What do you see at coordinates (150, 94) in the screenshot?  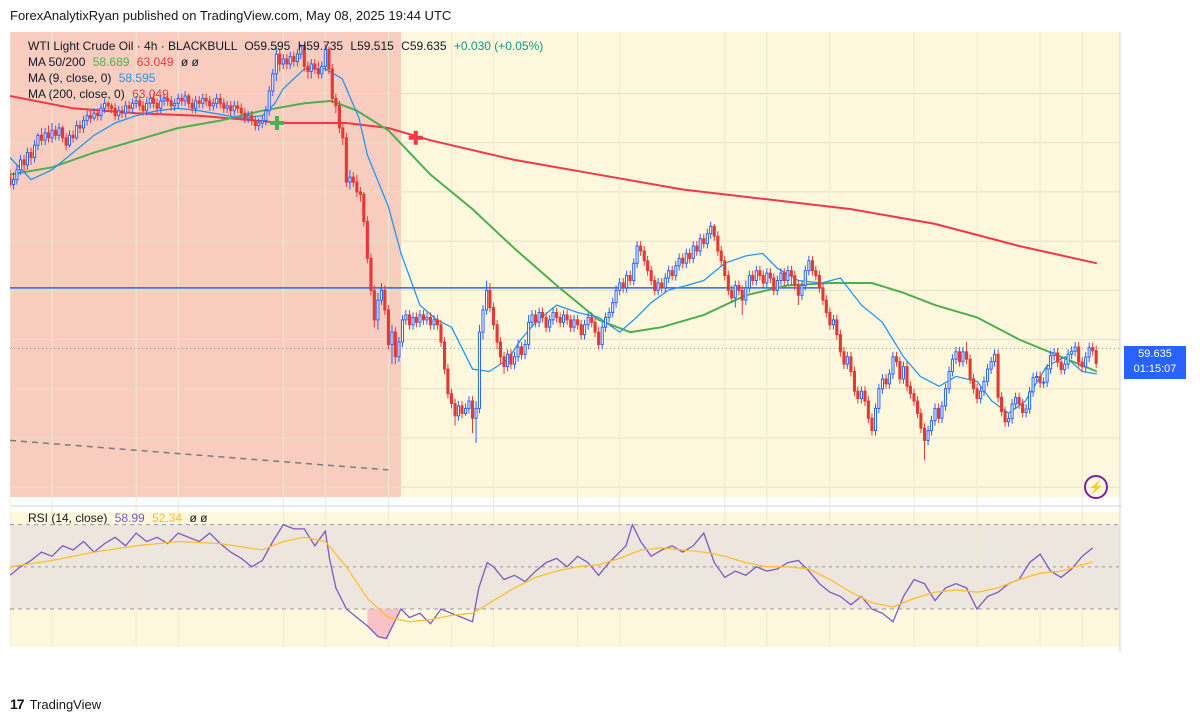 I see `legend-ma200-value: 63.049` at bounding box center [150, 94].